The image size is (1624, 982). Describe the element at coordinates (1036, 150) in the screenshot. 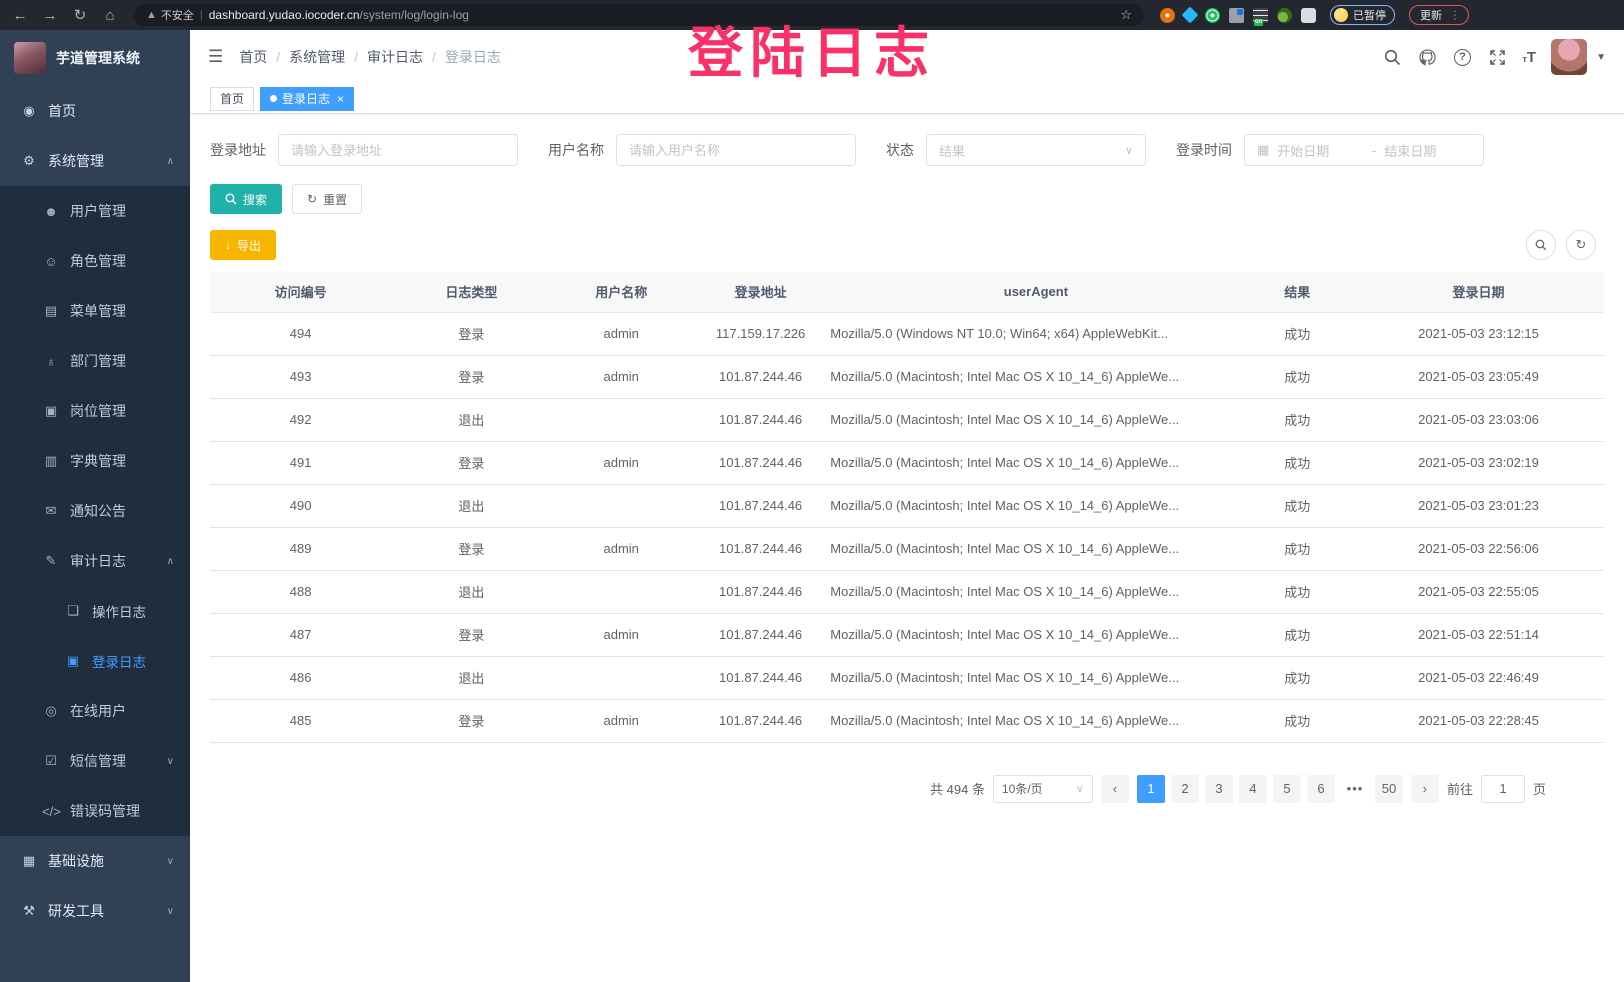

I see `status-select: 结果 ∨` at that location.